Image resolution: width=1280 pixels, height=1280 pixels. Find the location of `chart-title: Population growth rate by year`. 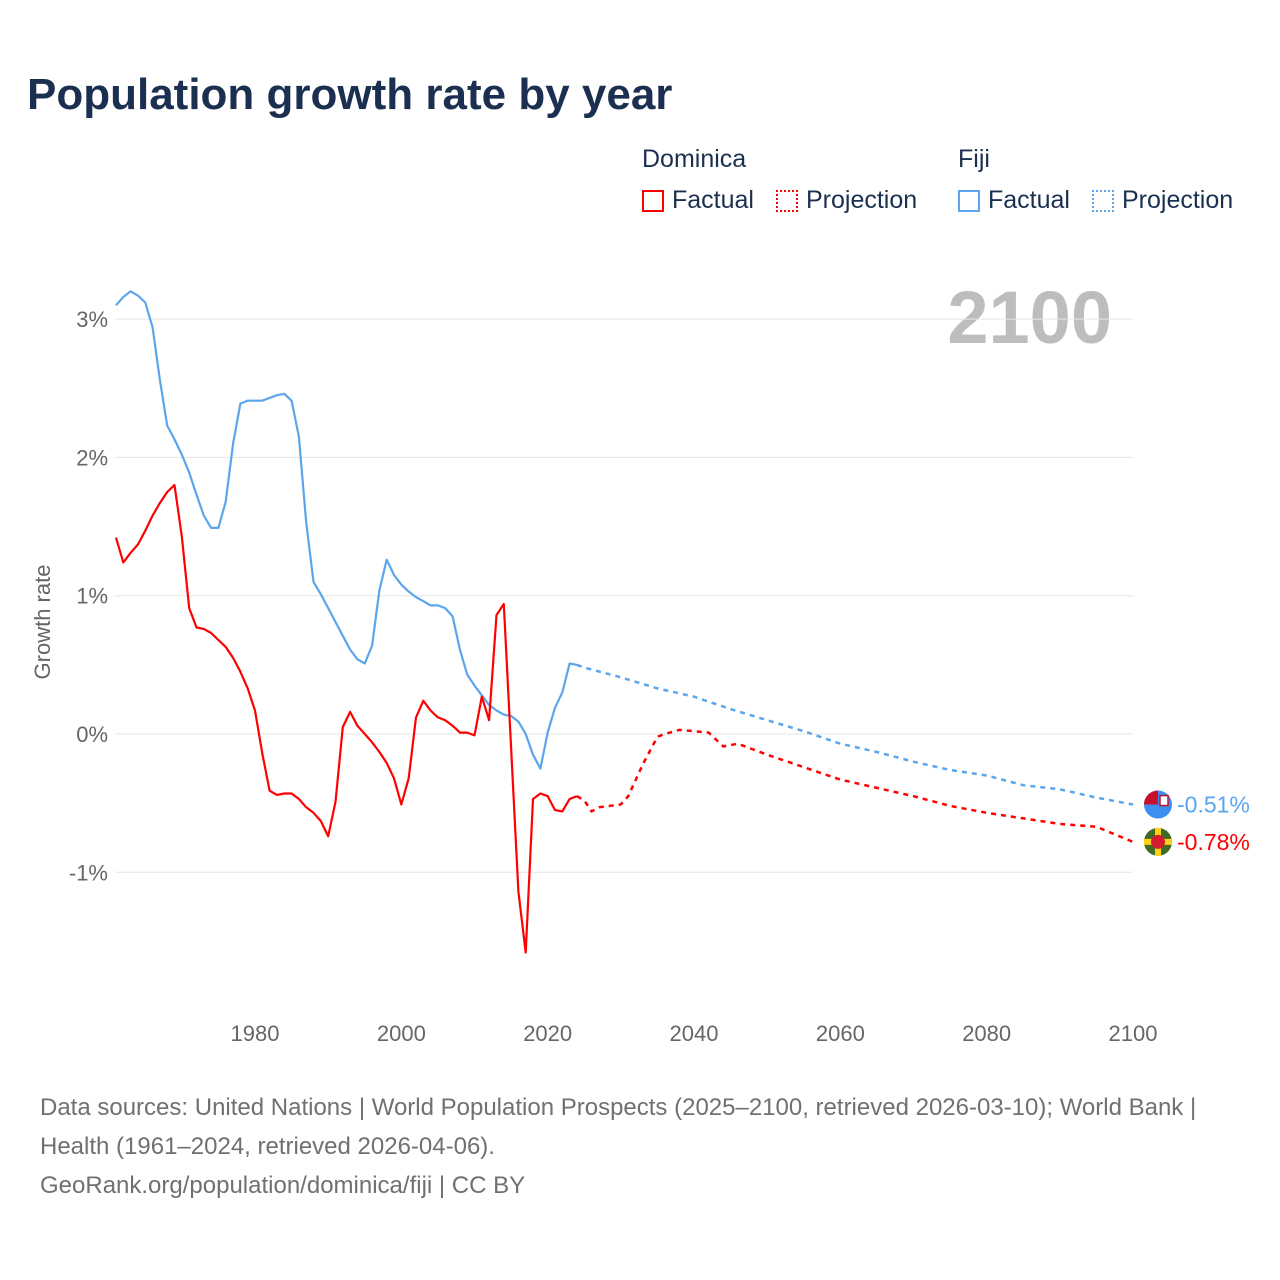

chart-title: Population growth rate by year is located at coordinates (350, 94).